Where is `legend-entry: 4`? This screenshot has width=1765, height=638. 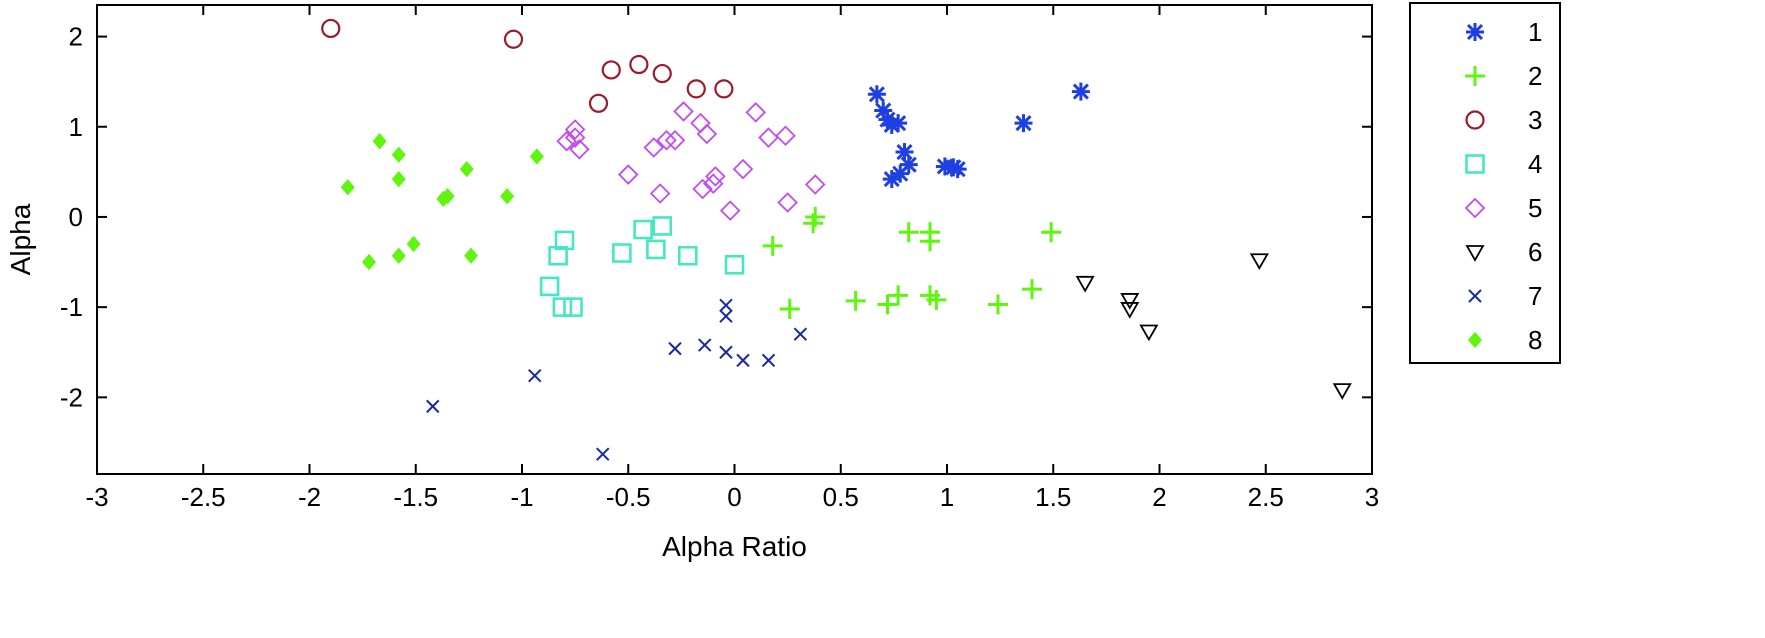 legend-entry: 4 is located at coordinates (1503, 164).